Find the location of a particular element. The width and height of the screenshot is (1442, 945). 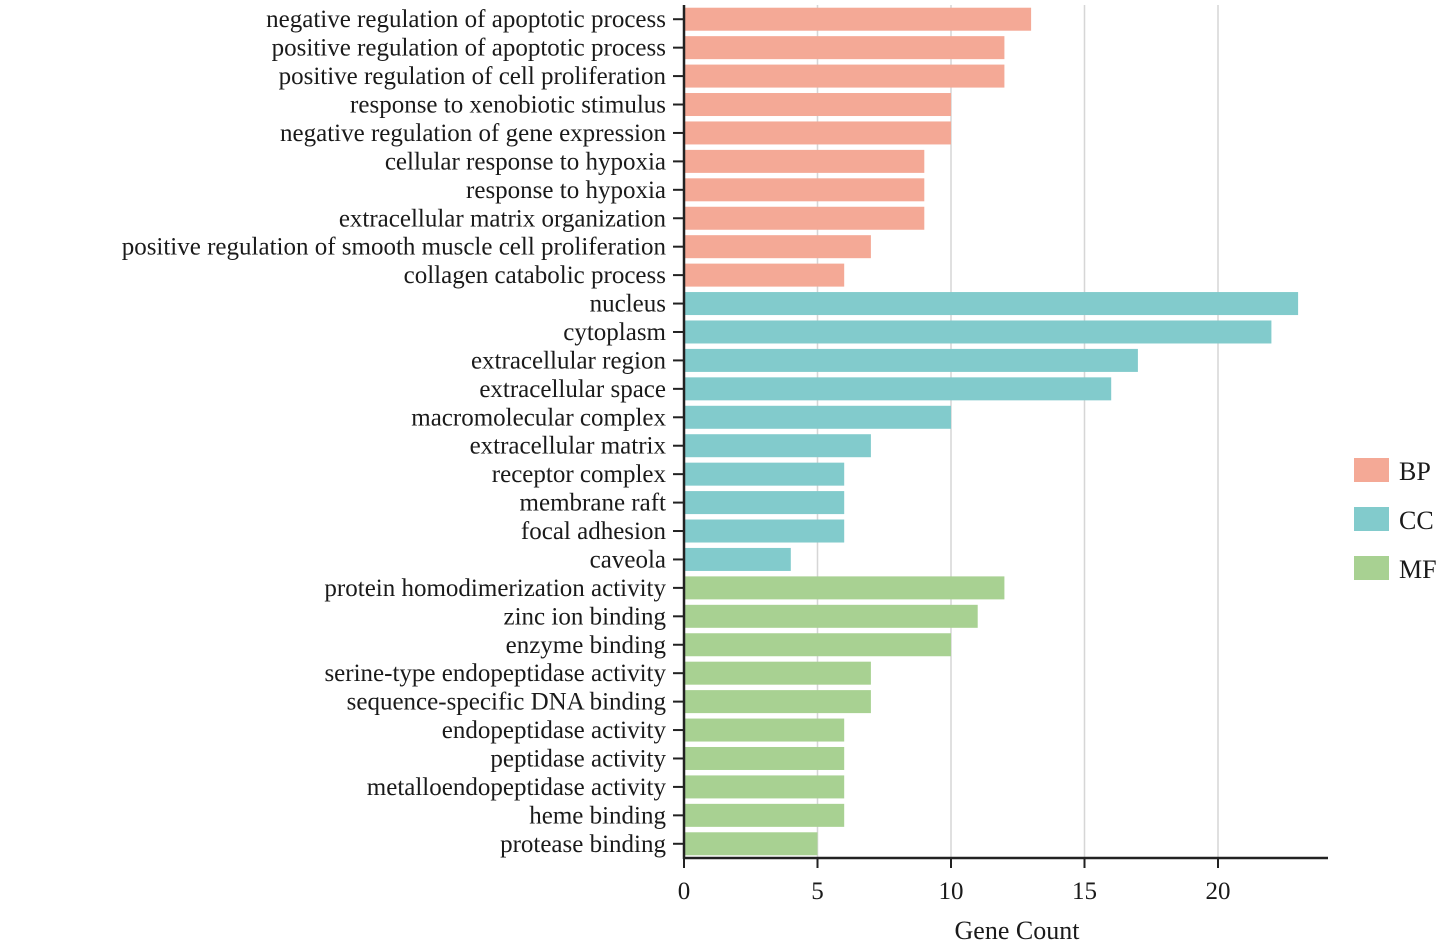

category-label: serine-type endopeptidase activity is located at coordinates (495, 673).